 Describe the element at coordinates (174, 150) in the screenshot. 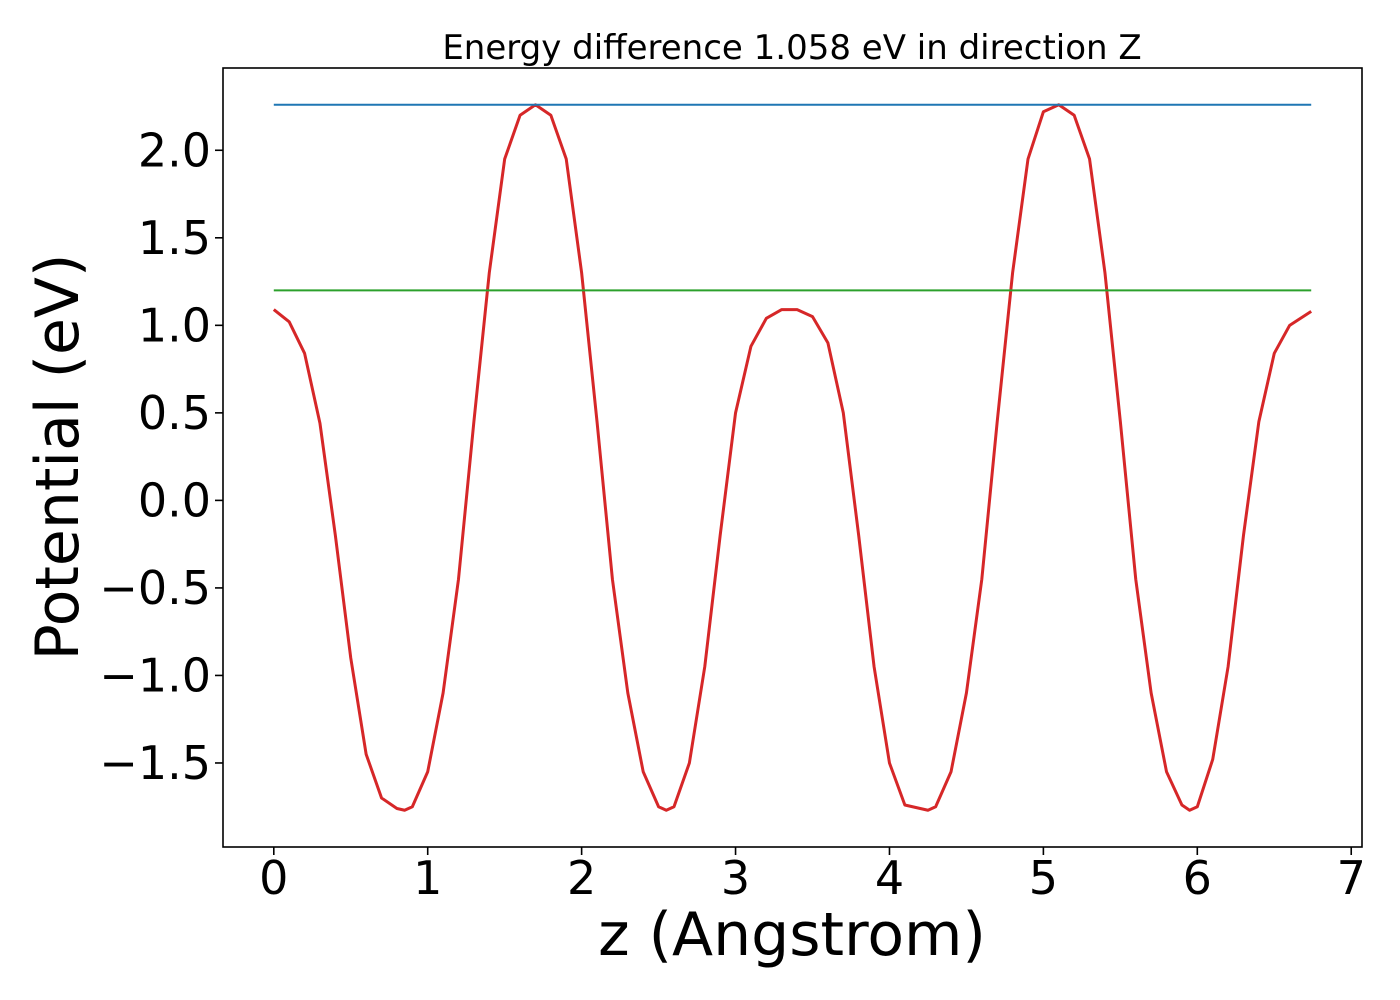

I see `y-tick-label: 2.0` at that location.